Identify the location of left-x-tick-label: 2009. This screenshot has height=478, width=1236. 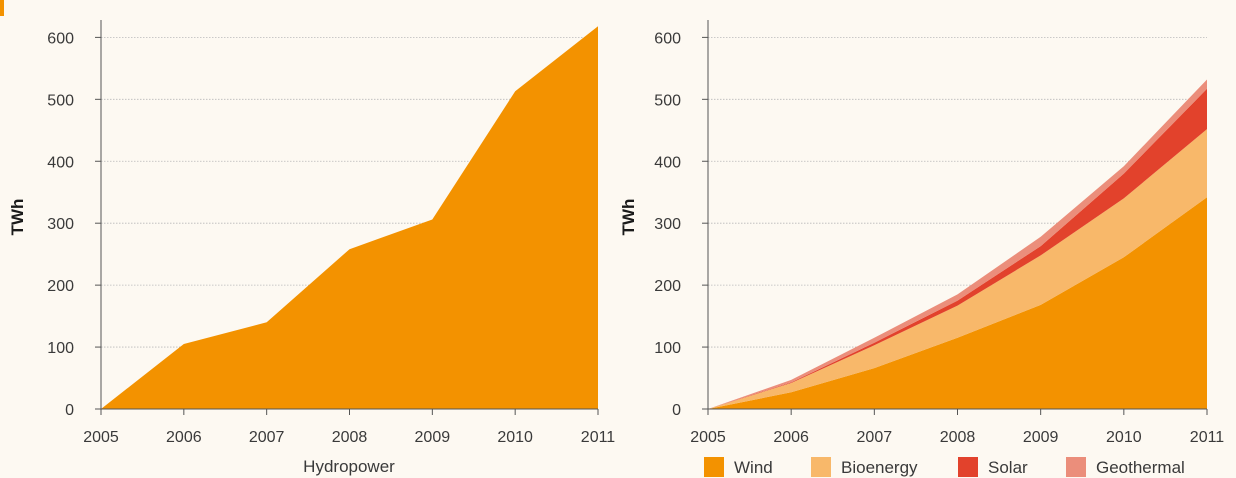
(433, 437).